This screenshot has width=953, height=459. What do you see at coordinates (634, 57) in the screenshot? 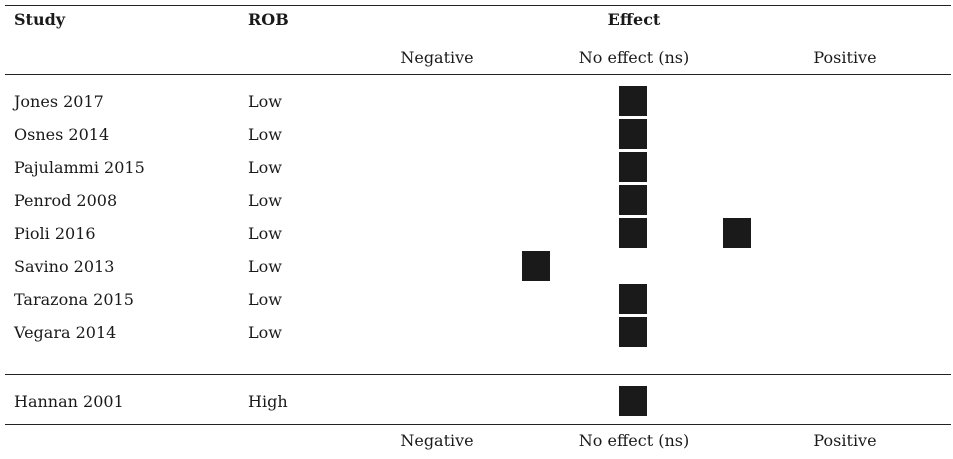
I see `header-no-effect: No effect (ns)` at bounding box center [634, 57].